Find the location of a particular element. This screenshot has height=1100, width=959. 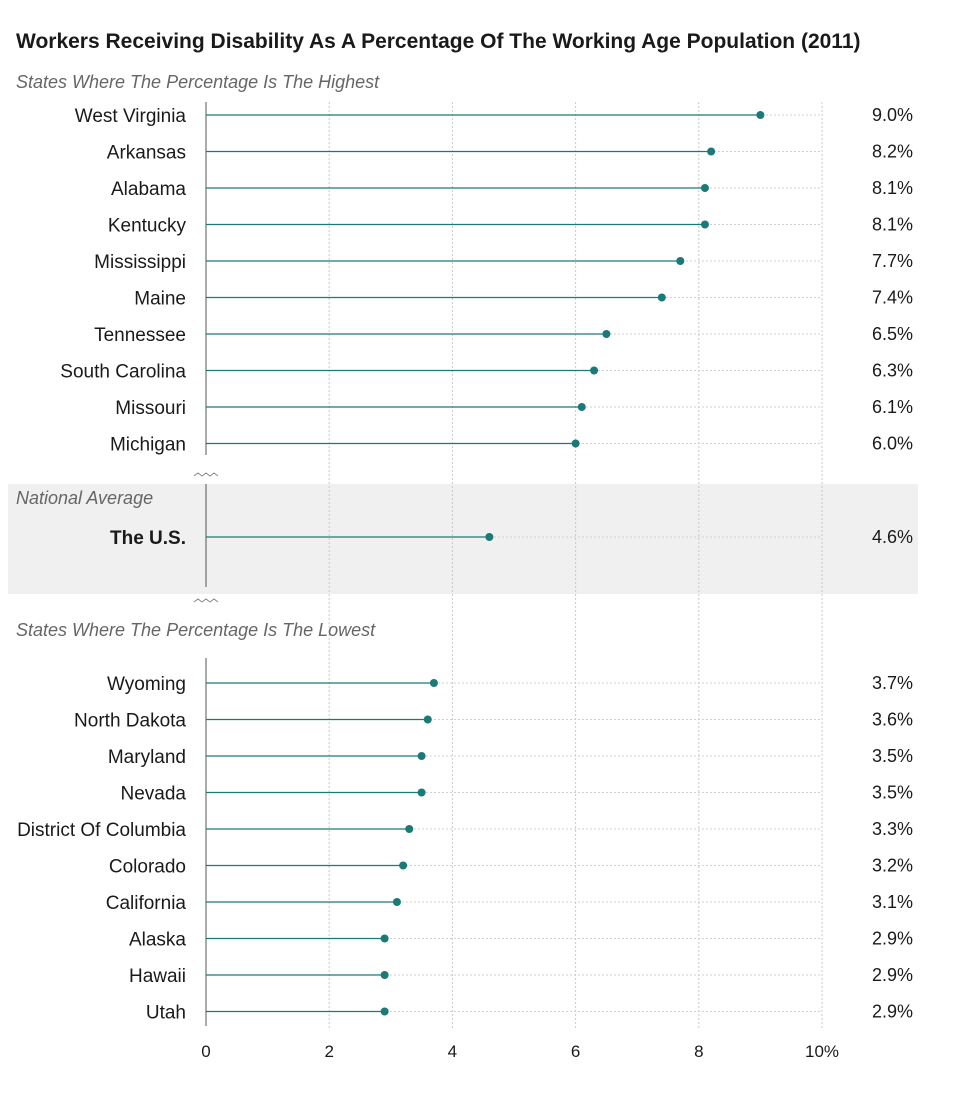

value-label: 6.0% is located at coordinates (892, 444).